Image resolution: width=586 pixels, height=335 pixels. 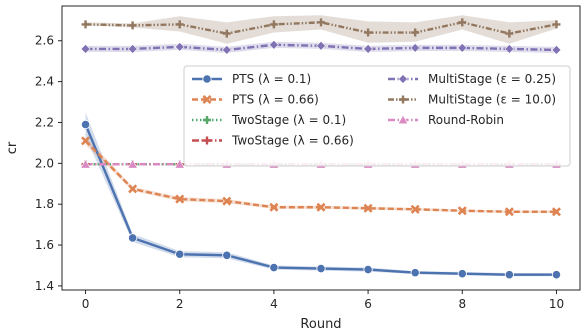 What do you see at coordinates (12, 147) in the screenshot?
I see `y-axis-label: cr` at bounding box center [12, 147].